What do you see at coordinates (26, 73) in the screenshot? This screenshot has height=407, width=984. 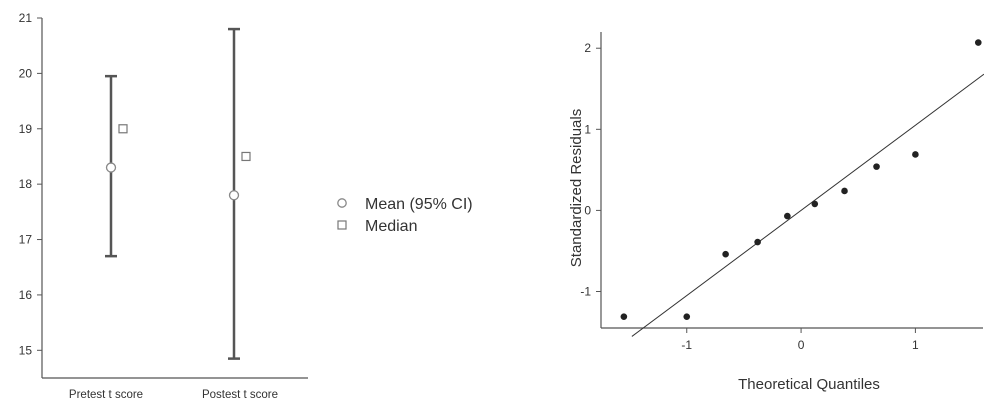 I see `left-y-tick-label: 20` at bounding box center [26, 73].